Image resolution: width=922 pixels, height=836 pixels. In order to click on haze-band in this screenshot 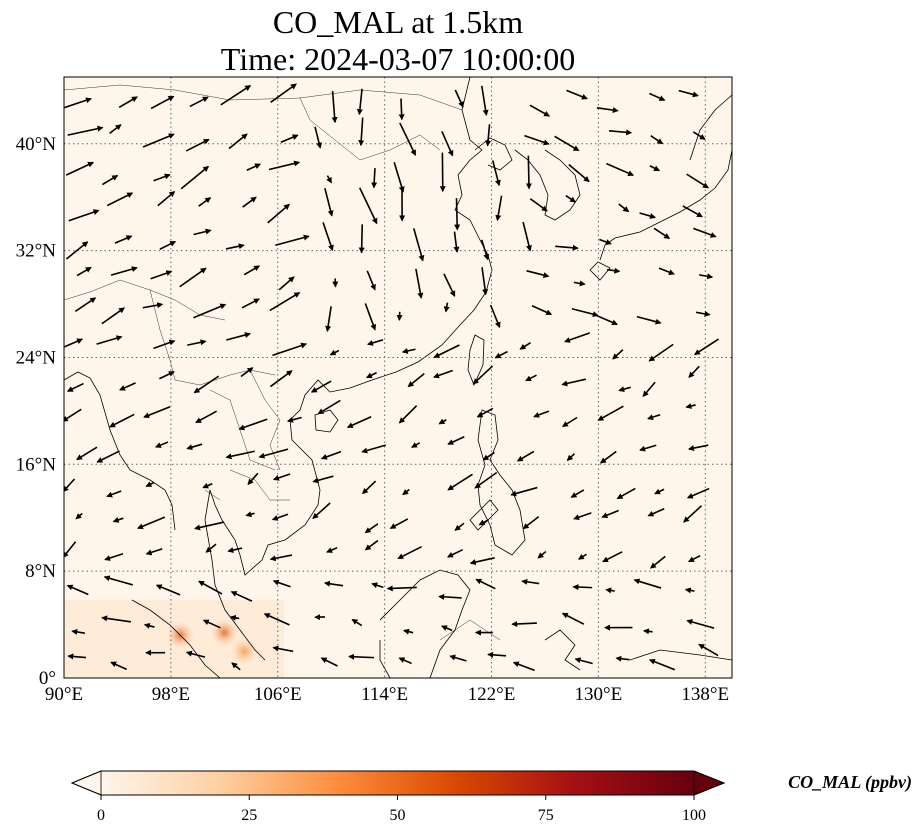, I will do `click(174, 639)`.